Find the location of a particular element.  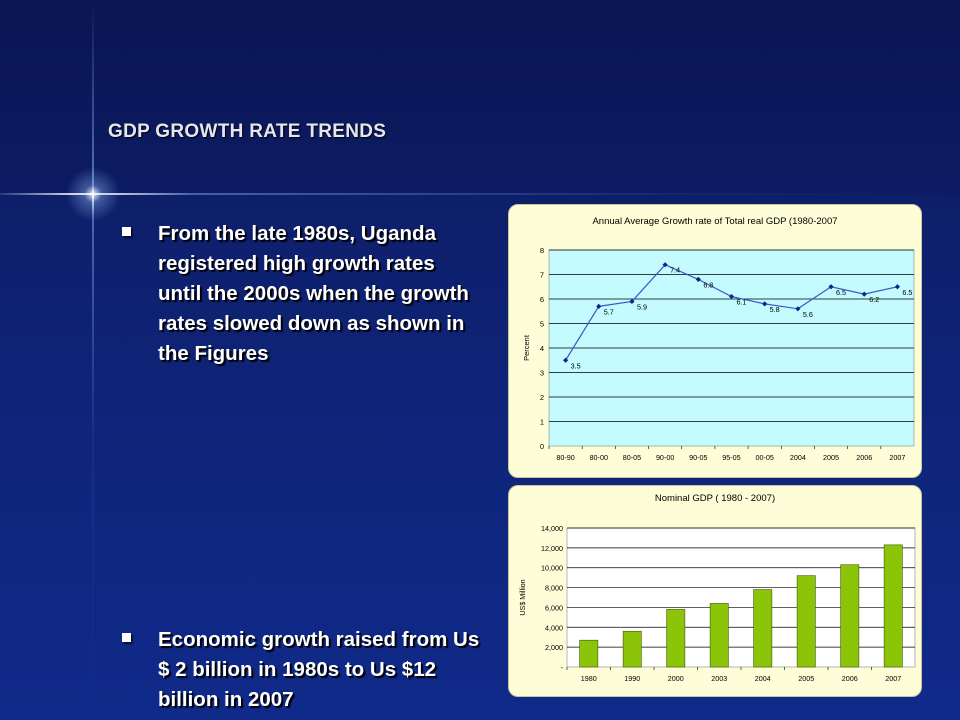

data-label: 7.4 is located at coordinates (675, 270).